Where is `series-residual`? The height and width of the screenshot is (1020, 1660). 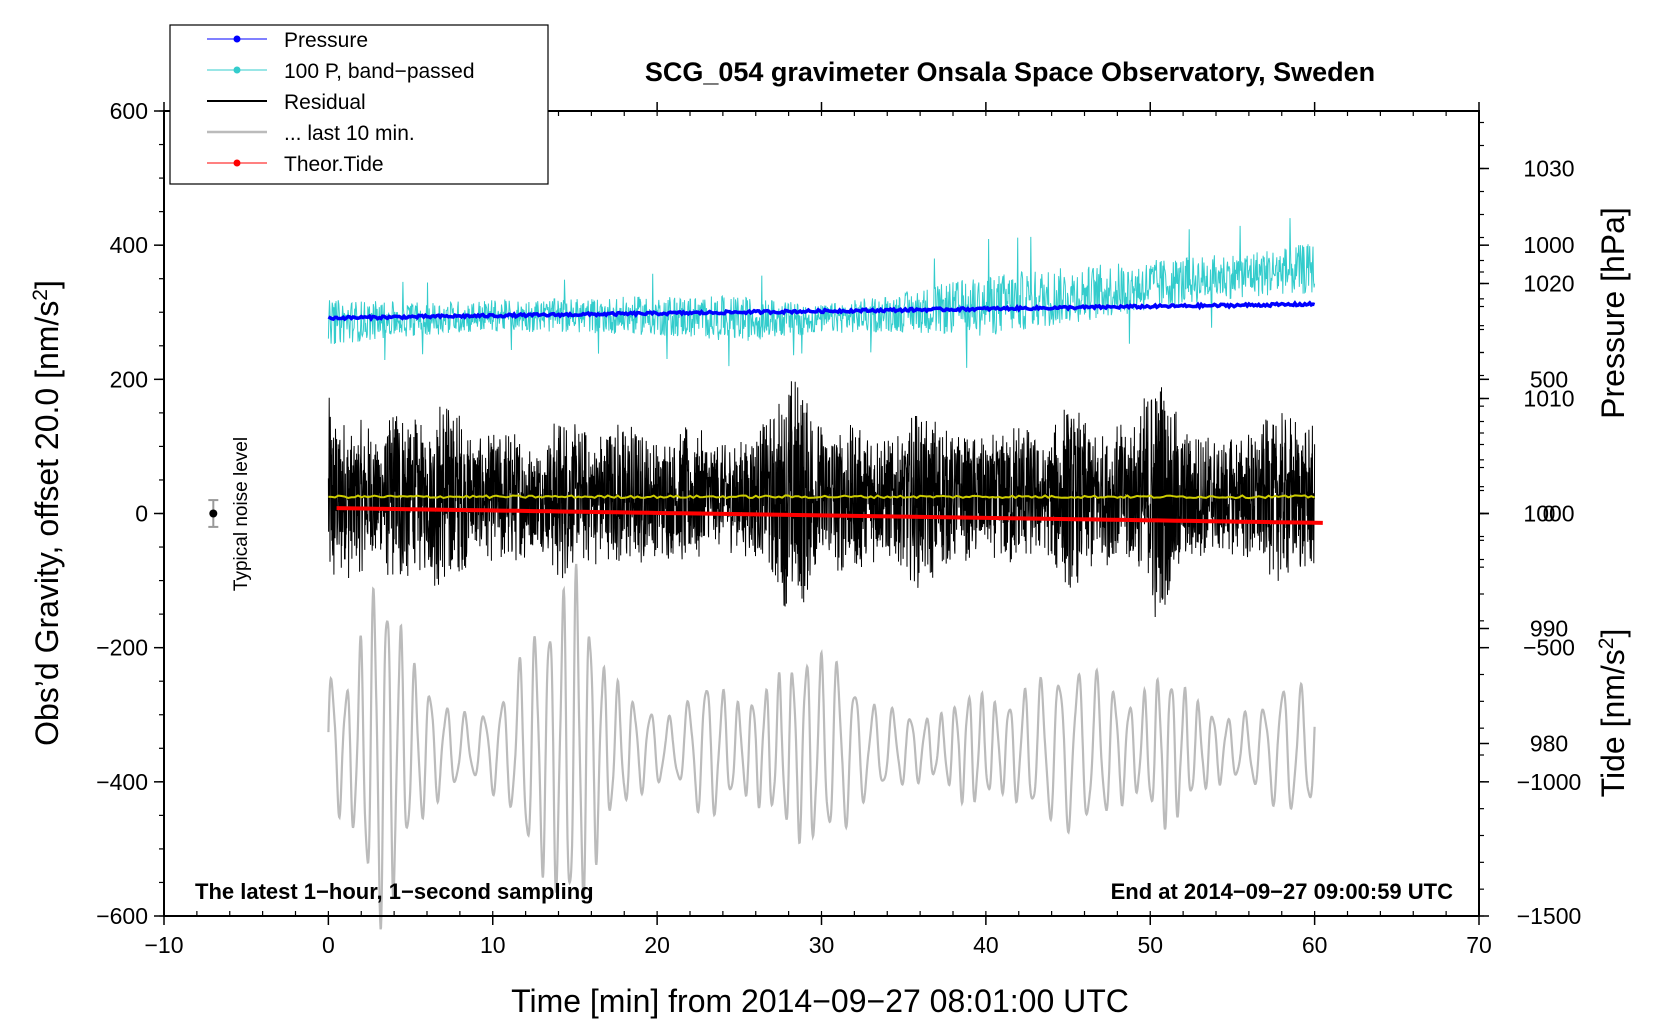 series-residual is located at coordinates (821, 499).